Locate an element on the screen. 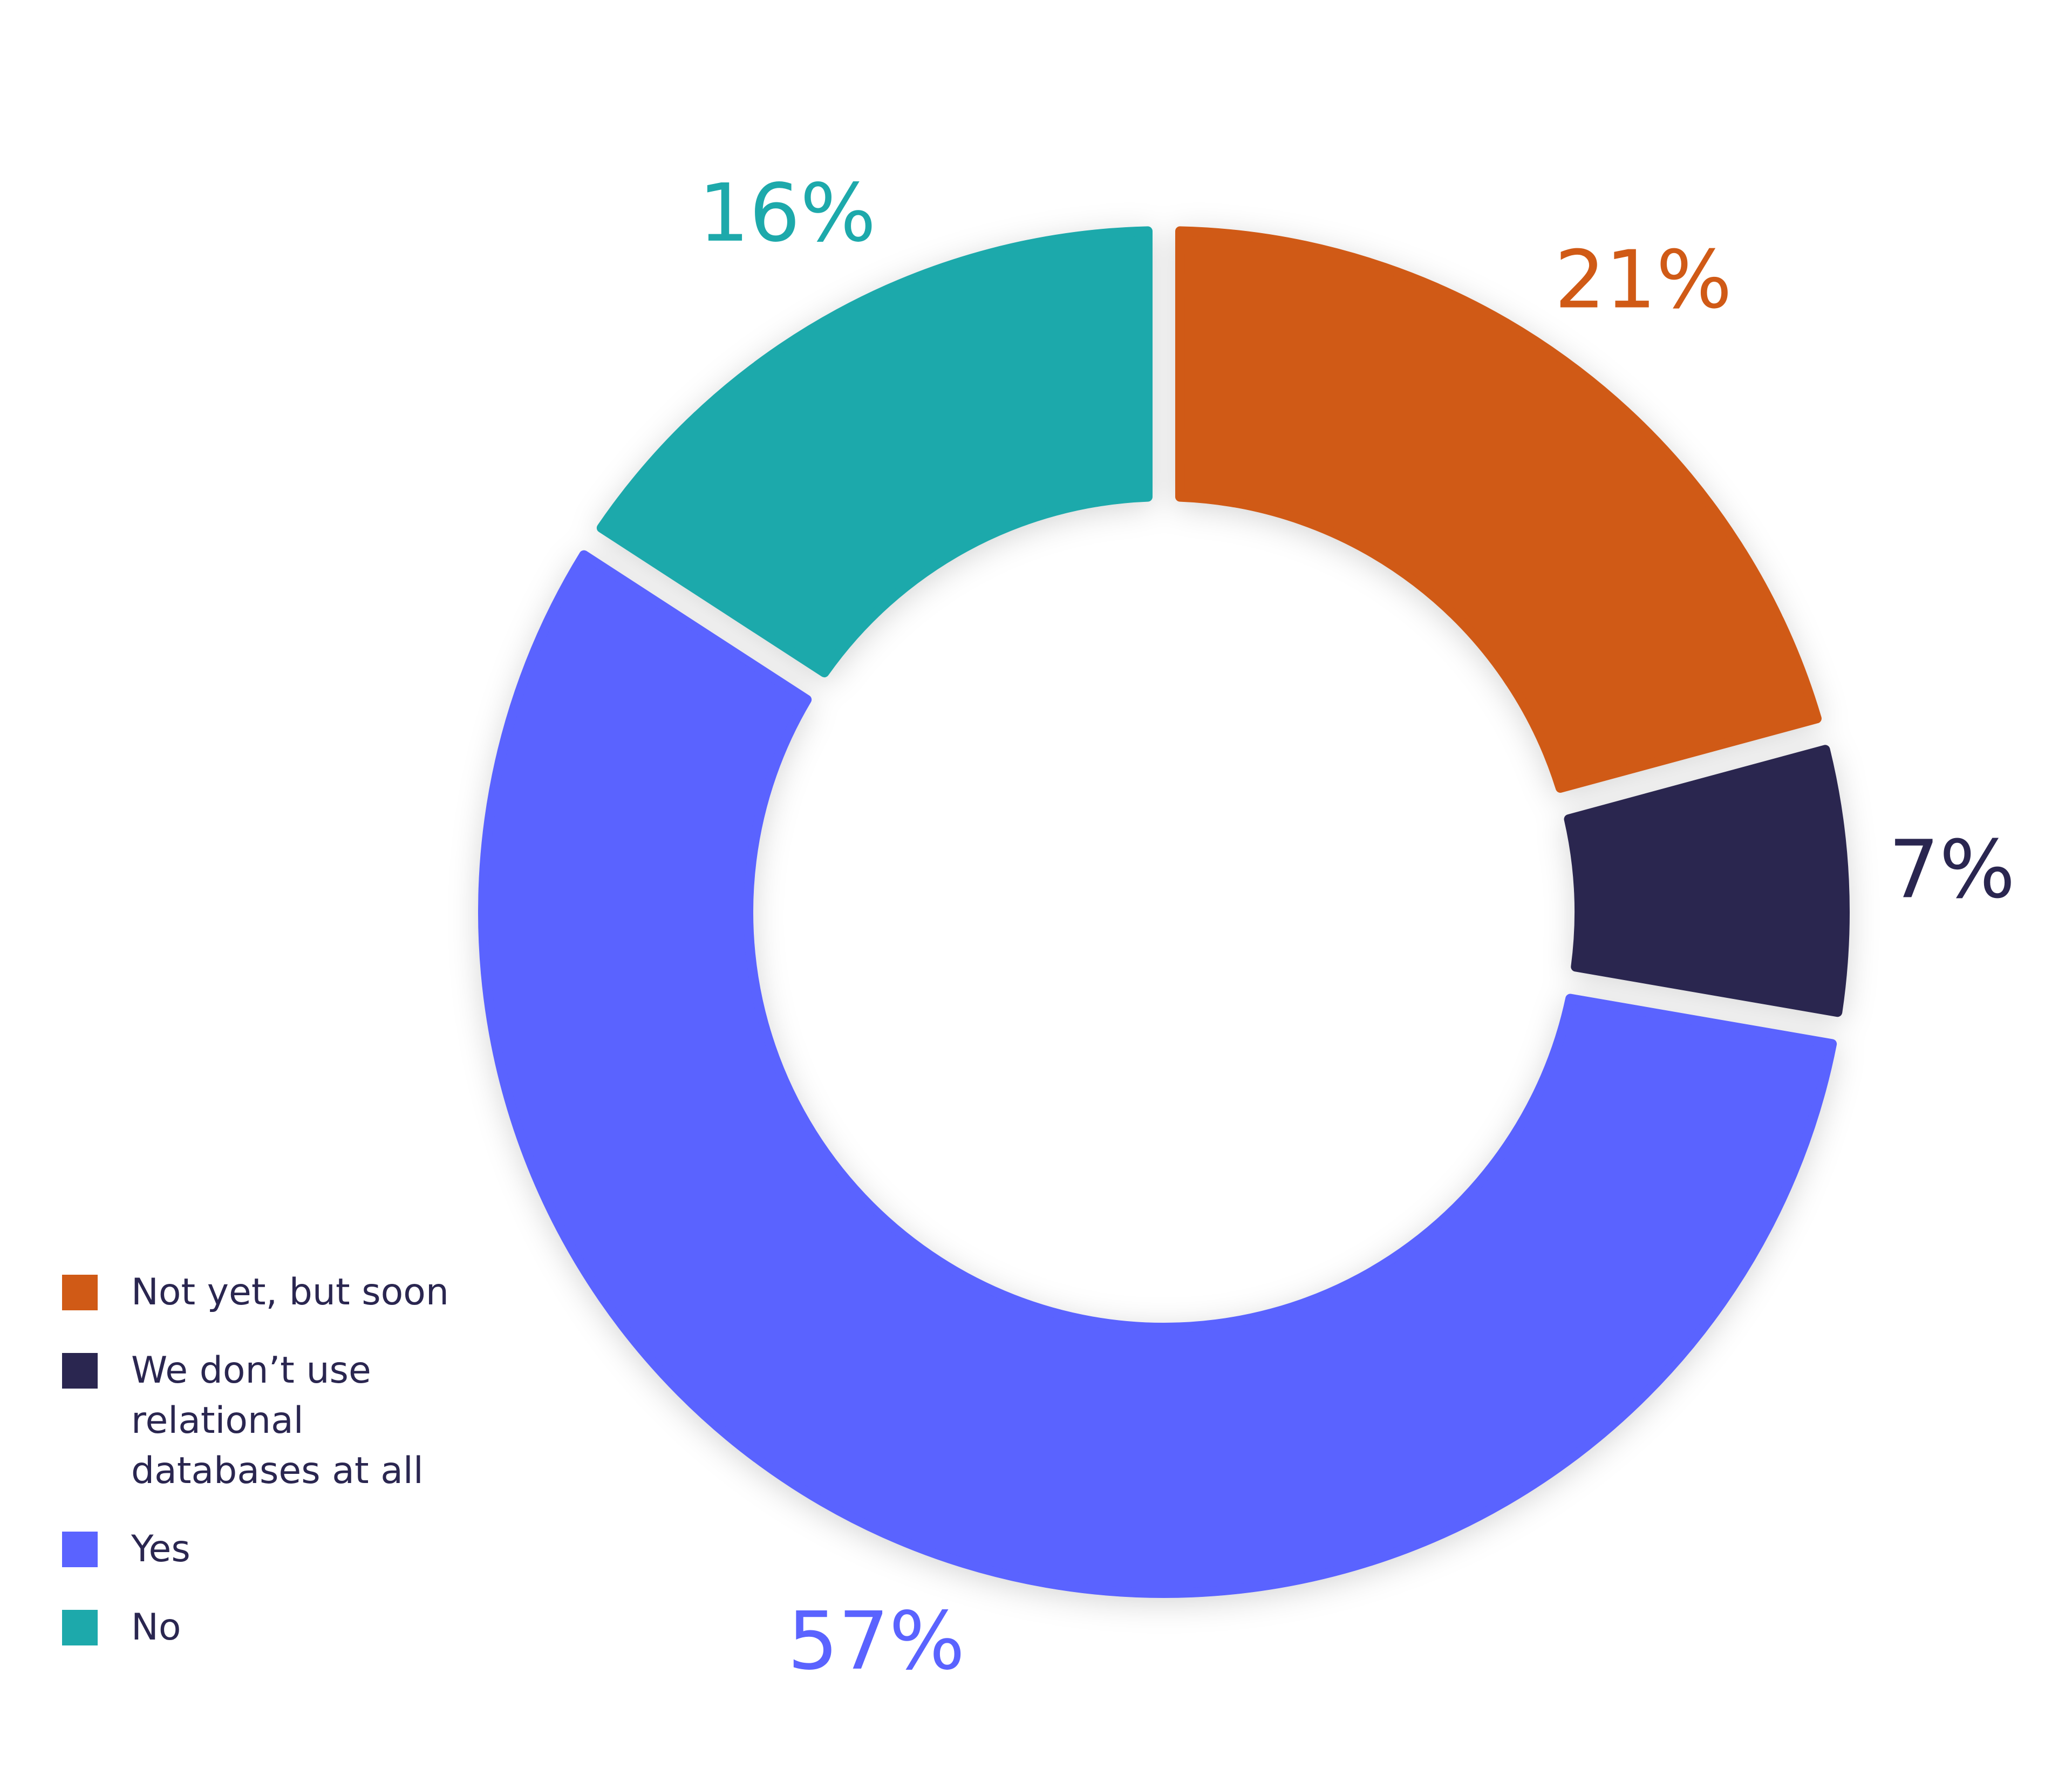  legend-item: Not yet, but soon is located at coordinates (256, 1292).